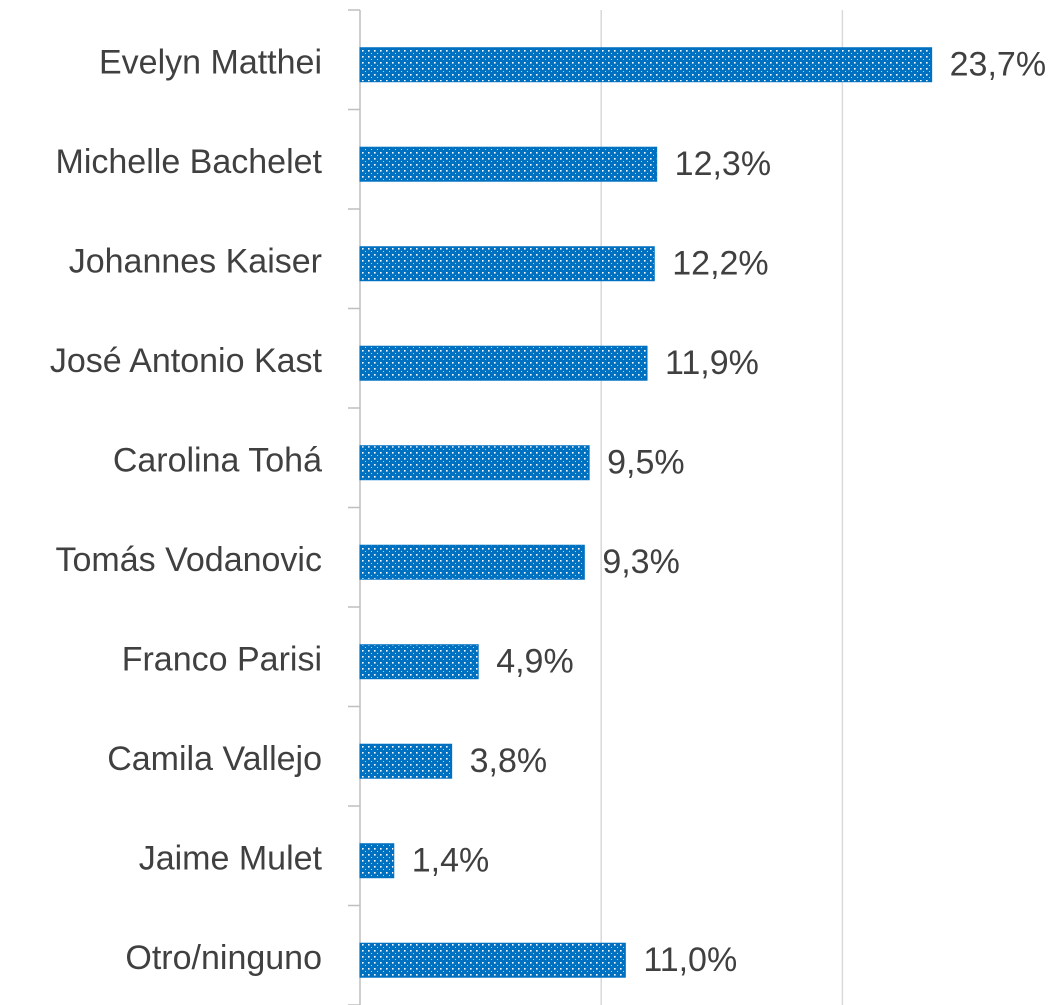 This screenshot has height=1005, width=1060. I want to click on y-tick-label: José Antonio Kast, so click(186, 361).